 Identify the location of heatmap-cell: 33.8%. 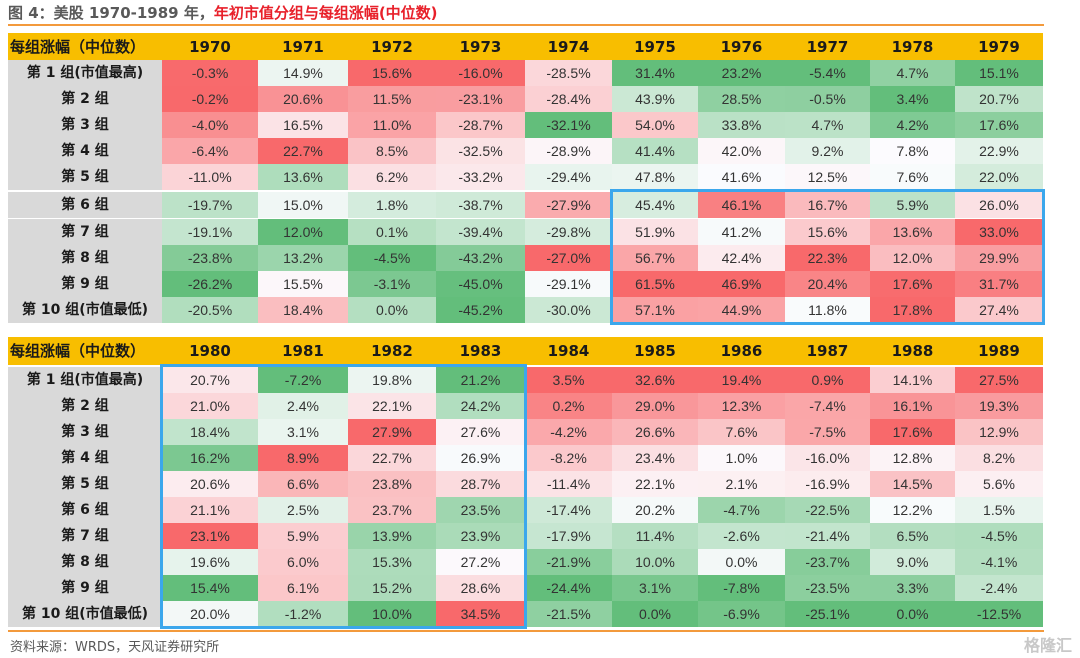
(741, 125).